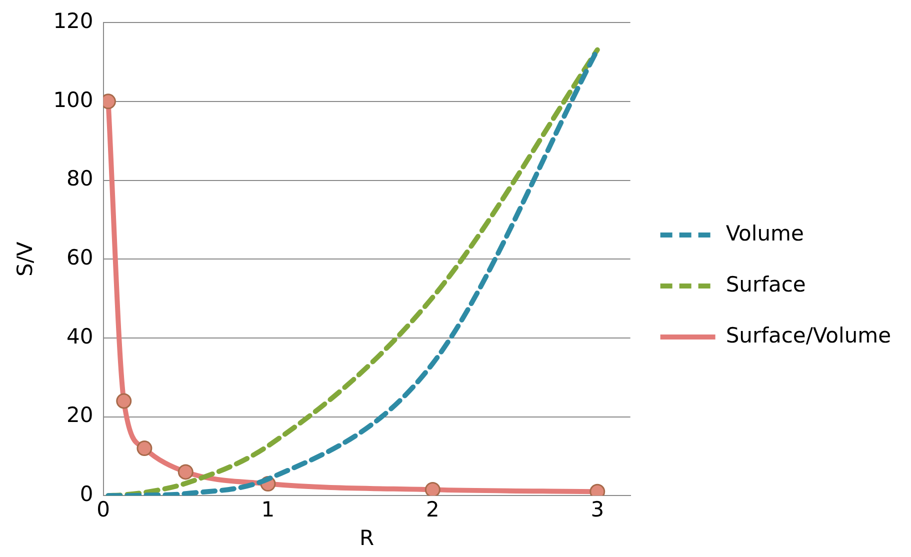 This screenshot has width=911, height=557. Describe the element at coordinates (73, 100) in the screenshot. I see `y-tick-label: 100` at that location.